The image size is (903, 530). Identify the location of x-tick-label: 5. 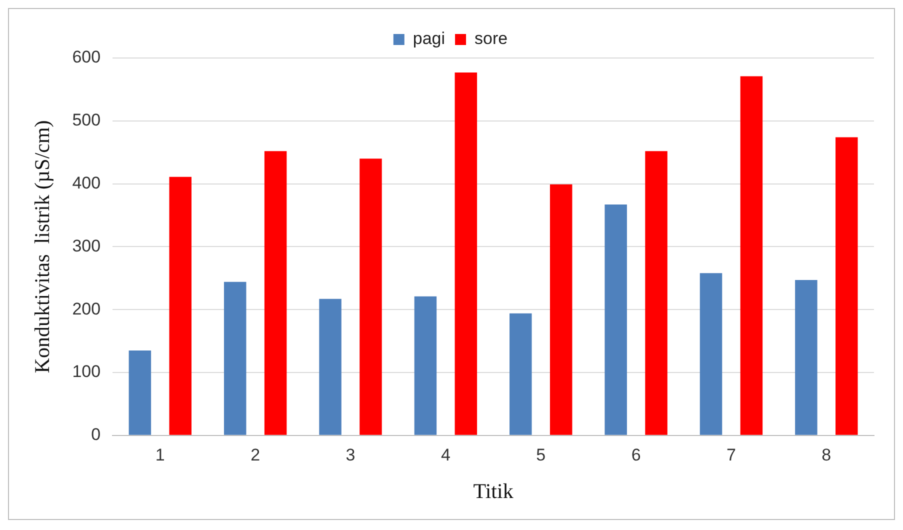
(541, 454).